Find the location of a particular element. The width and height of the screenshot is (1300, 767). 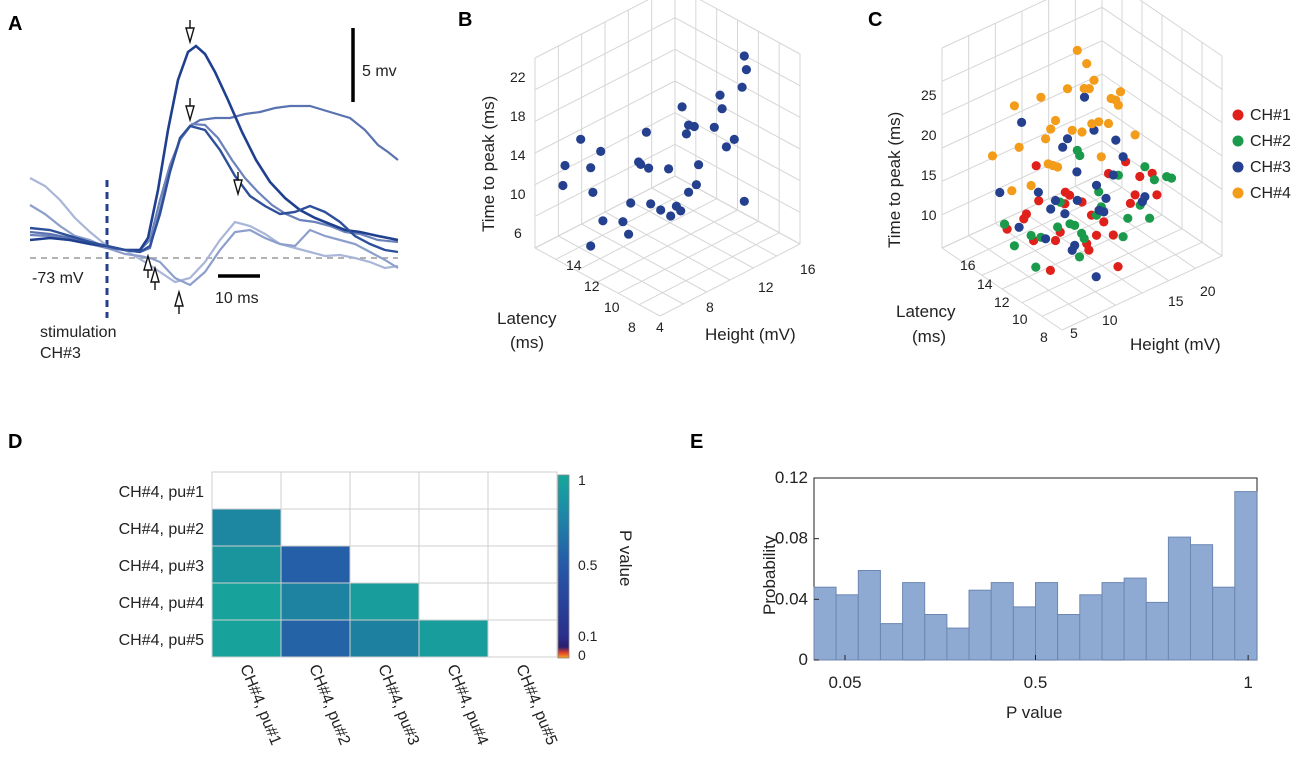

stimulation-label: stimulation is located at coordinates (78, 332).